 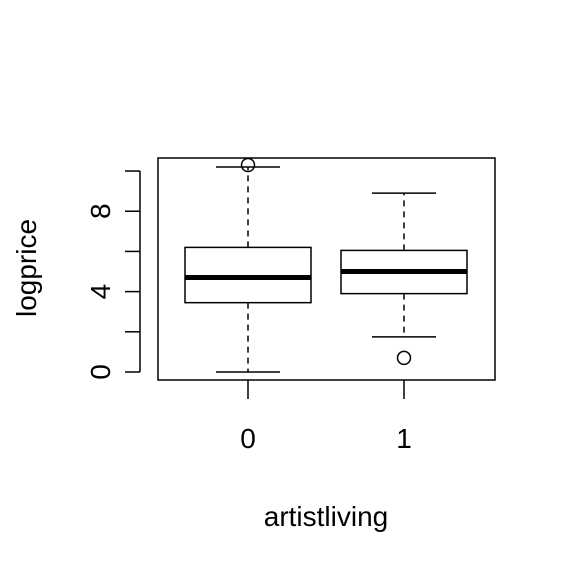 What do you see at coordinates (404, 438) in the screenshot?
I see `x-tick-label-1: 1` at bounding box center [404, 438].